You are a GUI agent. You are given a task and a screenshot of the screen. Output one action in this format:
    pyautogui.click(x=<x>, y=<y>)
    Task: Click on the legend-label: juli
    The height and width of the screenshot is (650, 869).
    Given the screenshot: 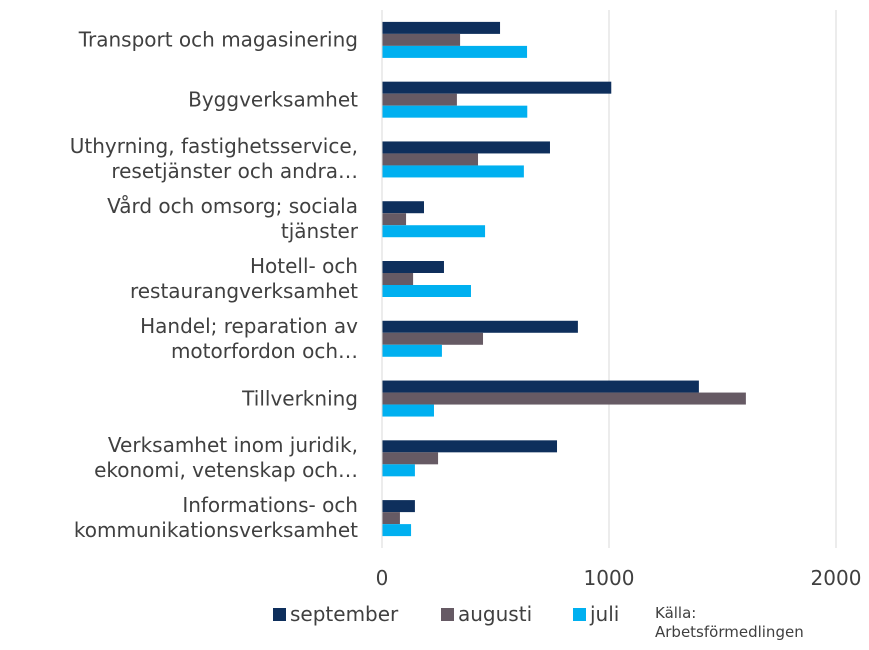 What is the action you would take?
    pyautogui.click(x=605, y=614)
    